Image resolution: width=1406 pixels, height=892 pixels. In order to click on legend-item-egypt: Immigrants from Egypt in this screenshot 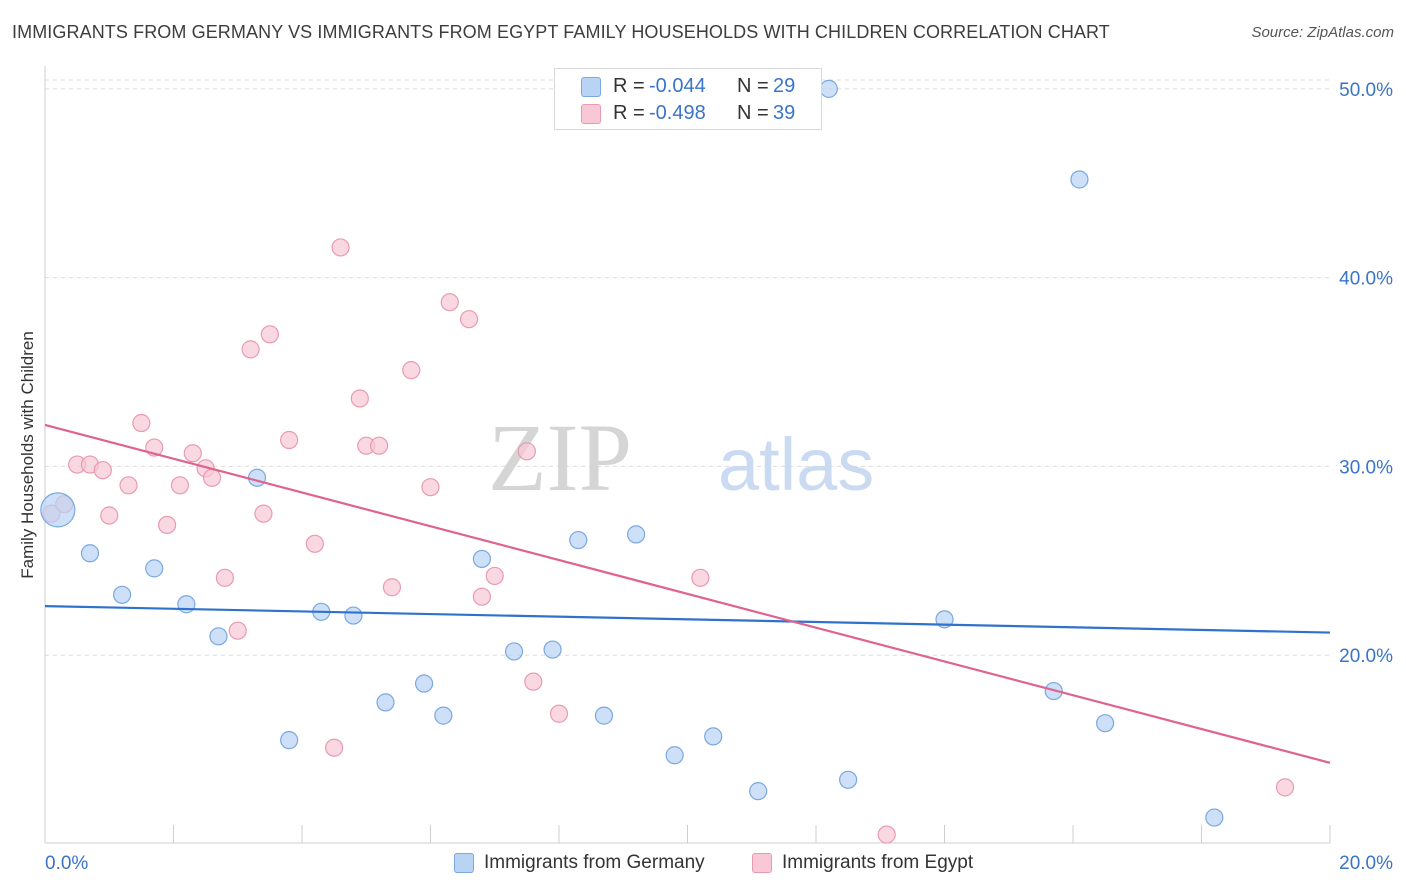, I will do `click(862, 863)`.